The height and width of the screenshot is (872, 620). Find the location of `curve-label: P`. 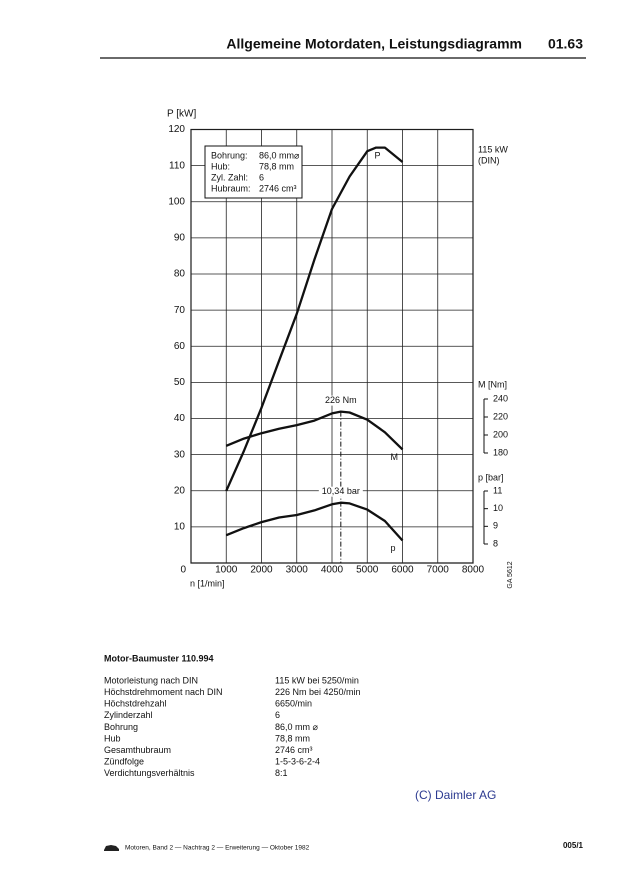

curve-label: P is located at coordinates (378, 155).